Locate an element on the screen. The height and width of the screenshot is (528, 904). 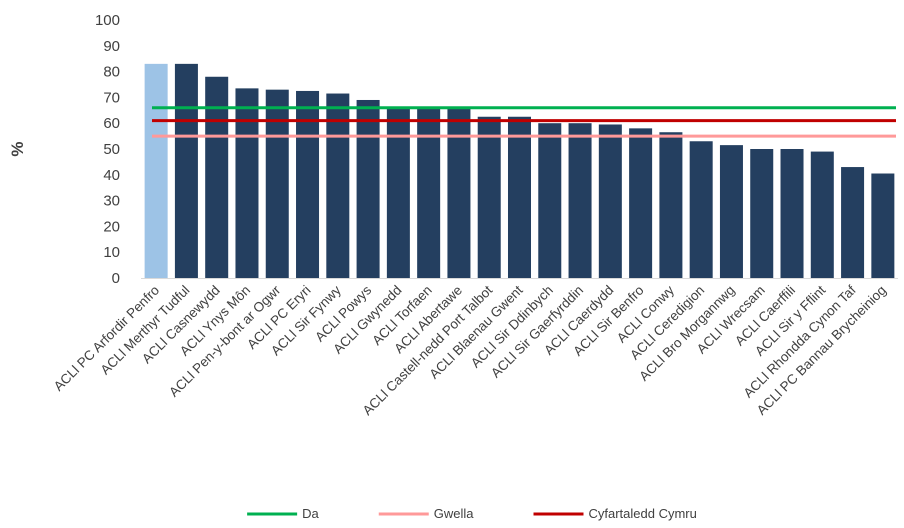
y-axis-label: % is located at coordinates (17, 148).